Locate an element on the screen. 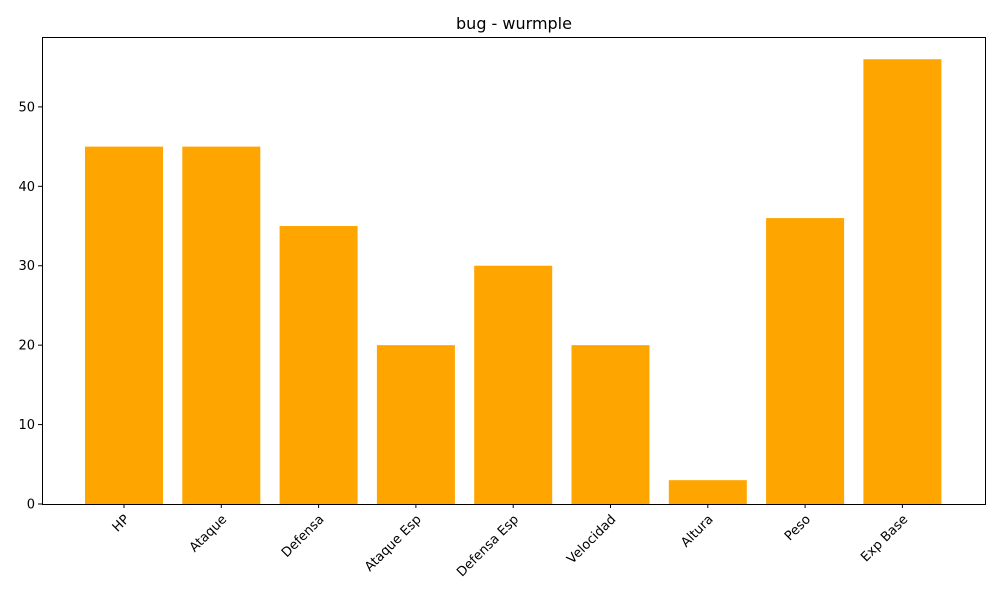  bar-ataque is located at coordinates (221, 325).